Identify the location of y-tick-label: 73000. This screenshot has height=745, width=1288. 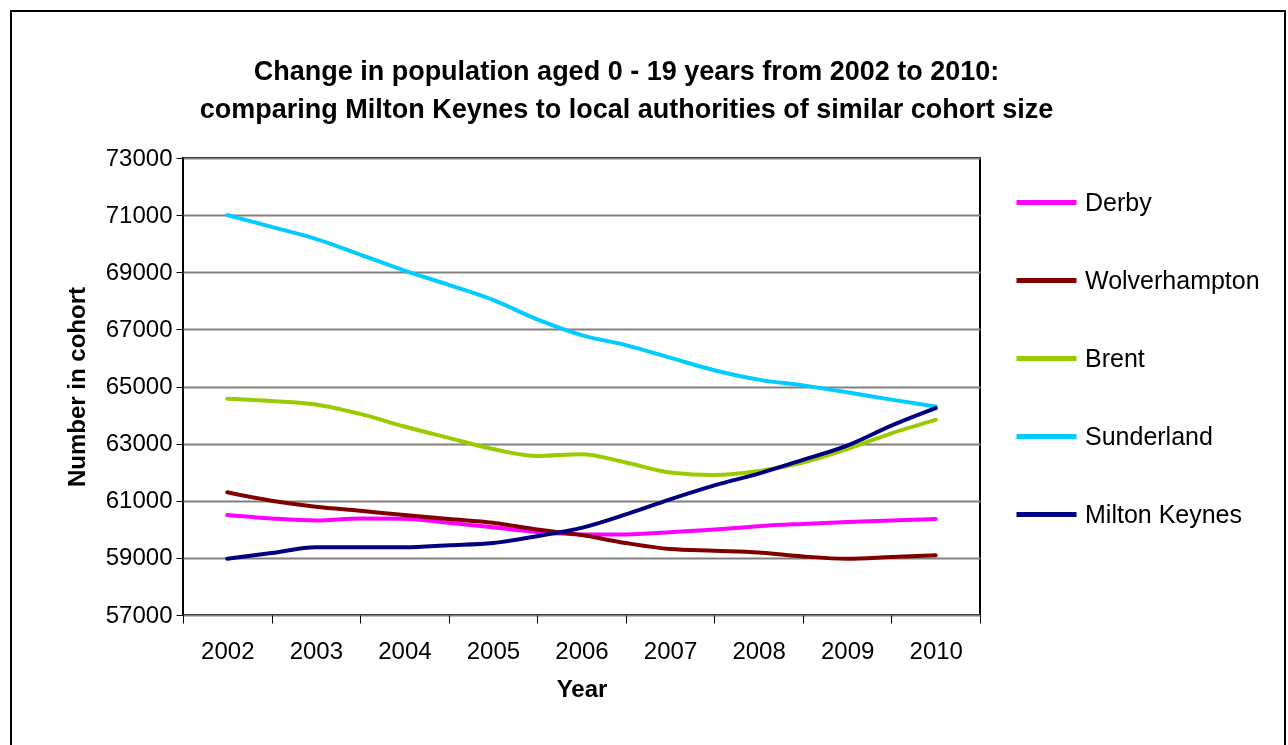
(139, 157).